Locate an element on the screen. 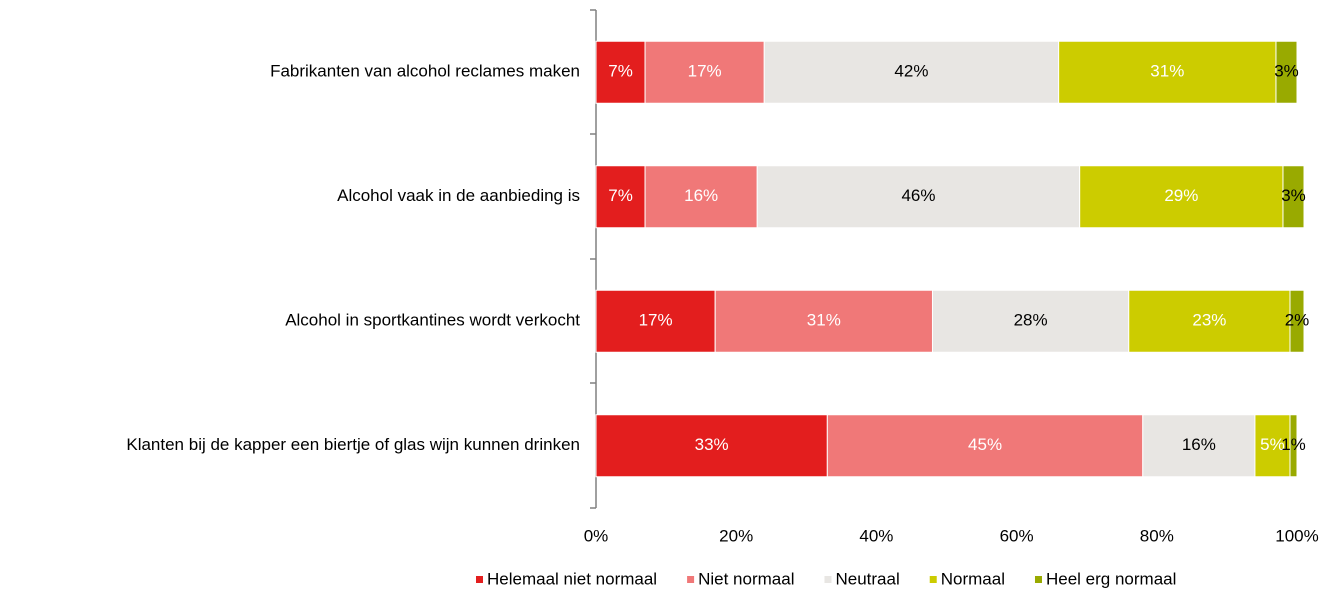 This screenshot has width=1330, height=591. legend-label: Normaal is located at coordinates (973, 578).